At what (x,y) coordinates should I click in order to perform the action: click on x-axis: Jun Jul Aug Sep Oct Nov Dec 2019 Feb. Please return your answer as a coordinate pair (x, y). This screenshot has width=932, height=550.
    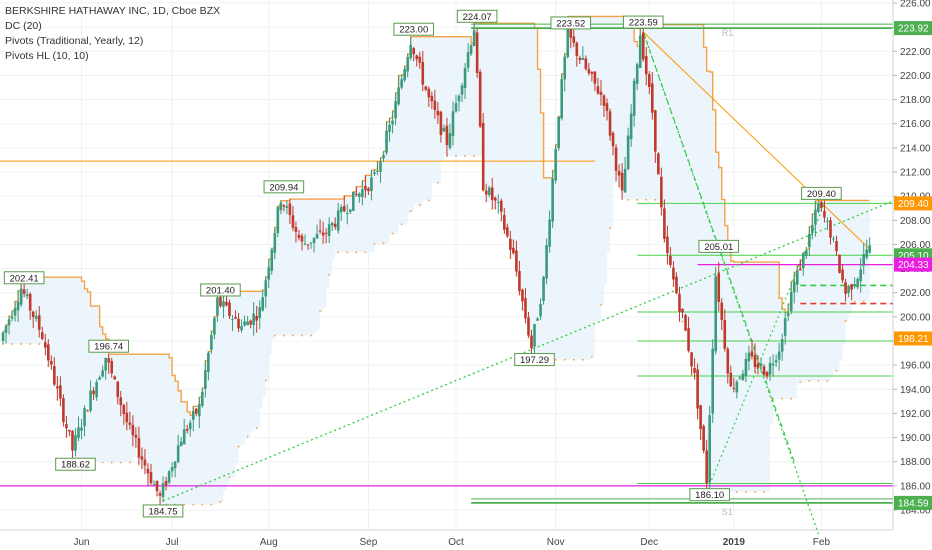
    Looking at the image, I should click on (446, 538).